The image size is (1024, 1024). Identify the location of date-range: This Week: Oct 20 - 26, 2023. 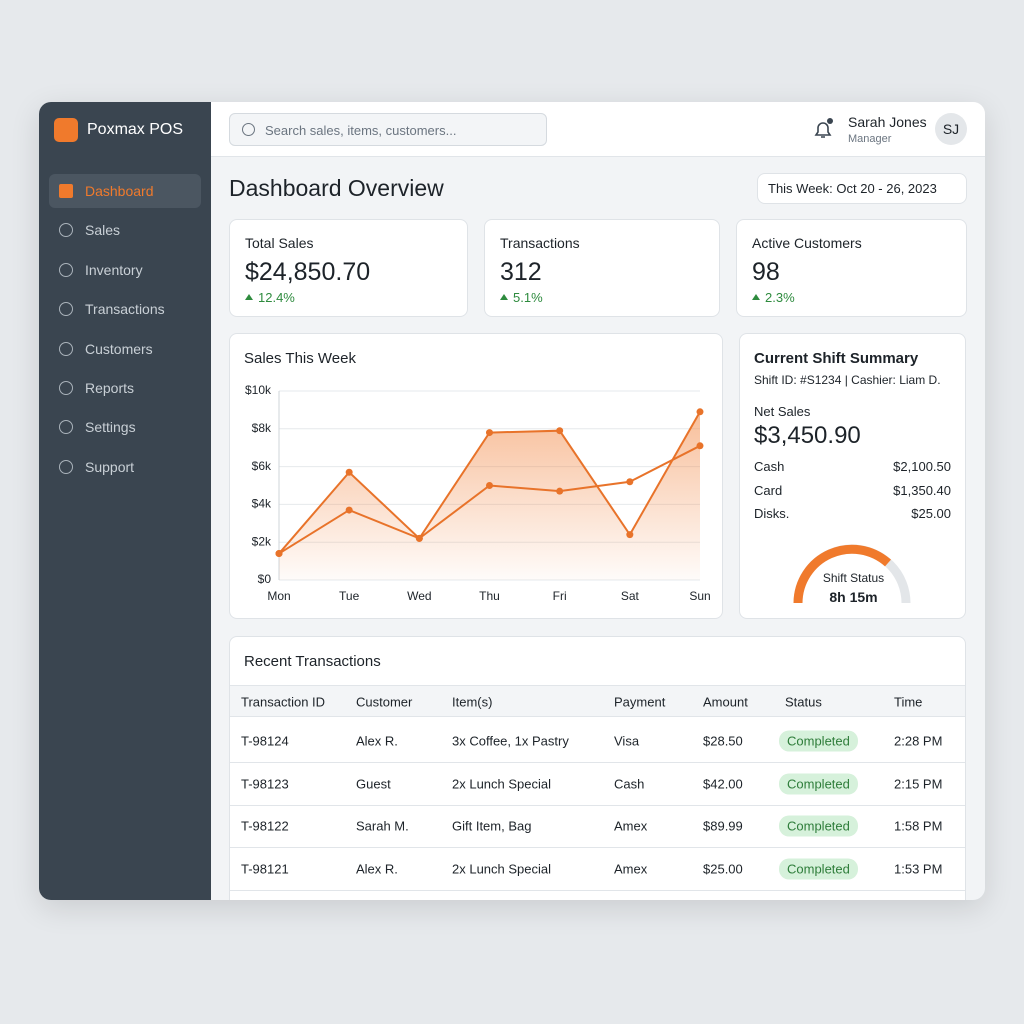
(862, 188).